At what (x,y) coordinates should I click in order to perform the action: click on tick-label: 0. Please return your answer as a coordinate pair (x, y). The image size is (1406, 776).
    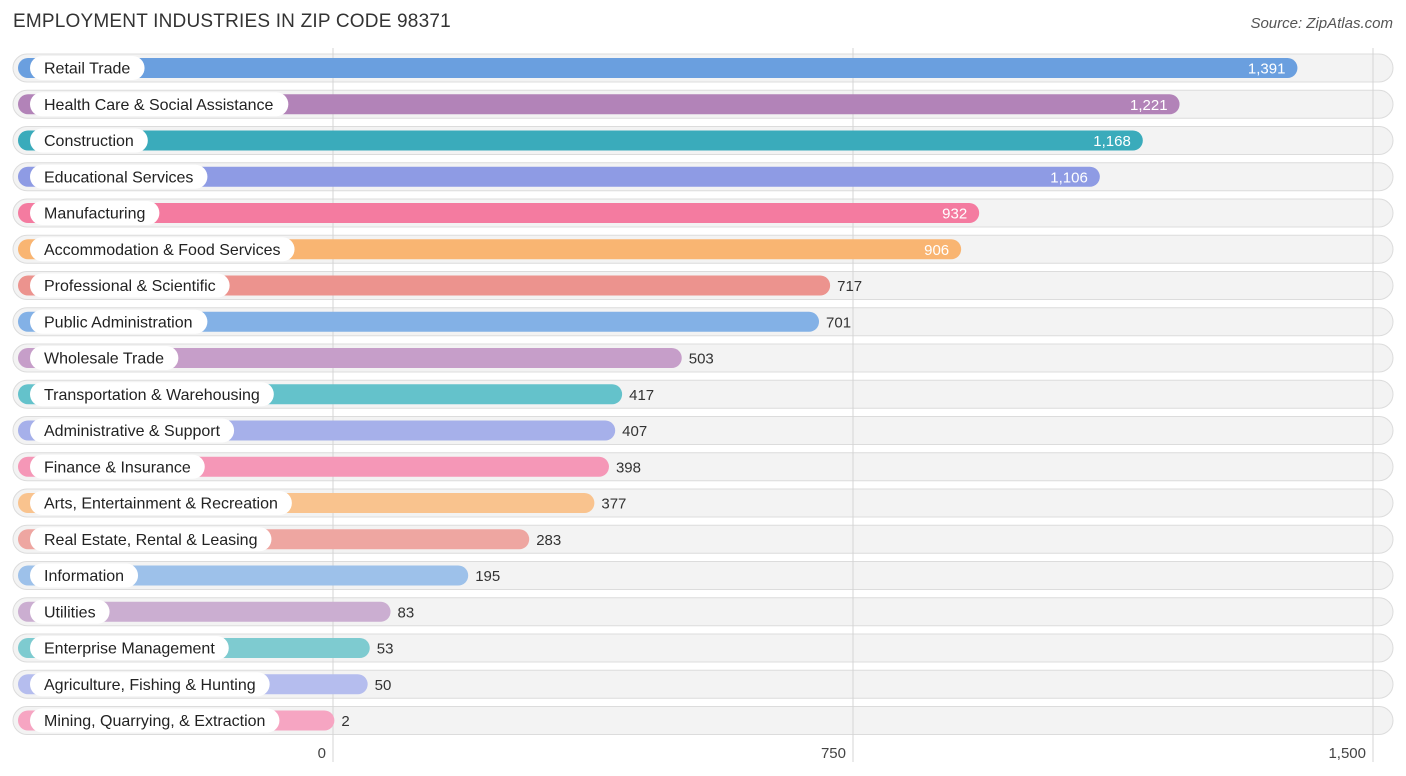
    Looking at the image, I should click on (322, 753).